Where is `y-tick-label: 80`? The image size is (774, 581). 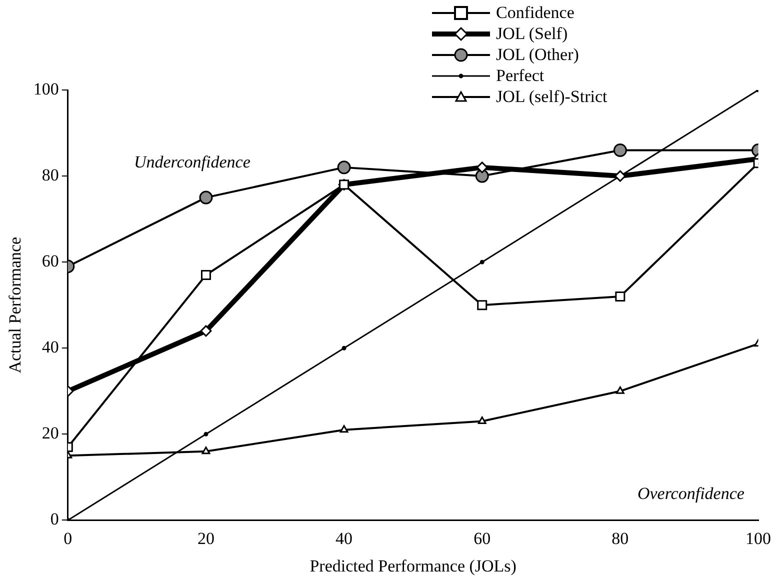 y-tick-label: 80 is located at coordinates (50, 175).